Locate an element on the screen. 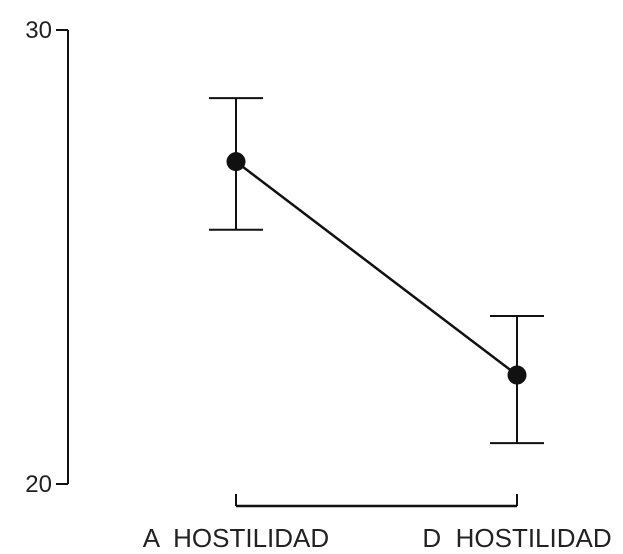 The image size is (623, 554). x-category-label: D HOSTILIDAD is located at coordinates (516, 538).